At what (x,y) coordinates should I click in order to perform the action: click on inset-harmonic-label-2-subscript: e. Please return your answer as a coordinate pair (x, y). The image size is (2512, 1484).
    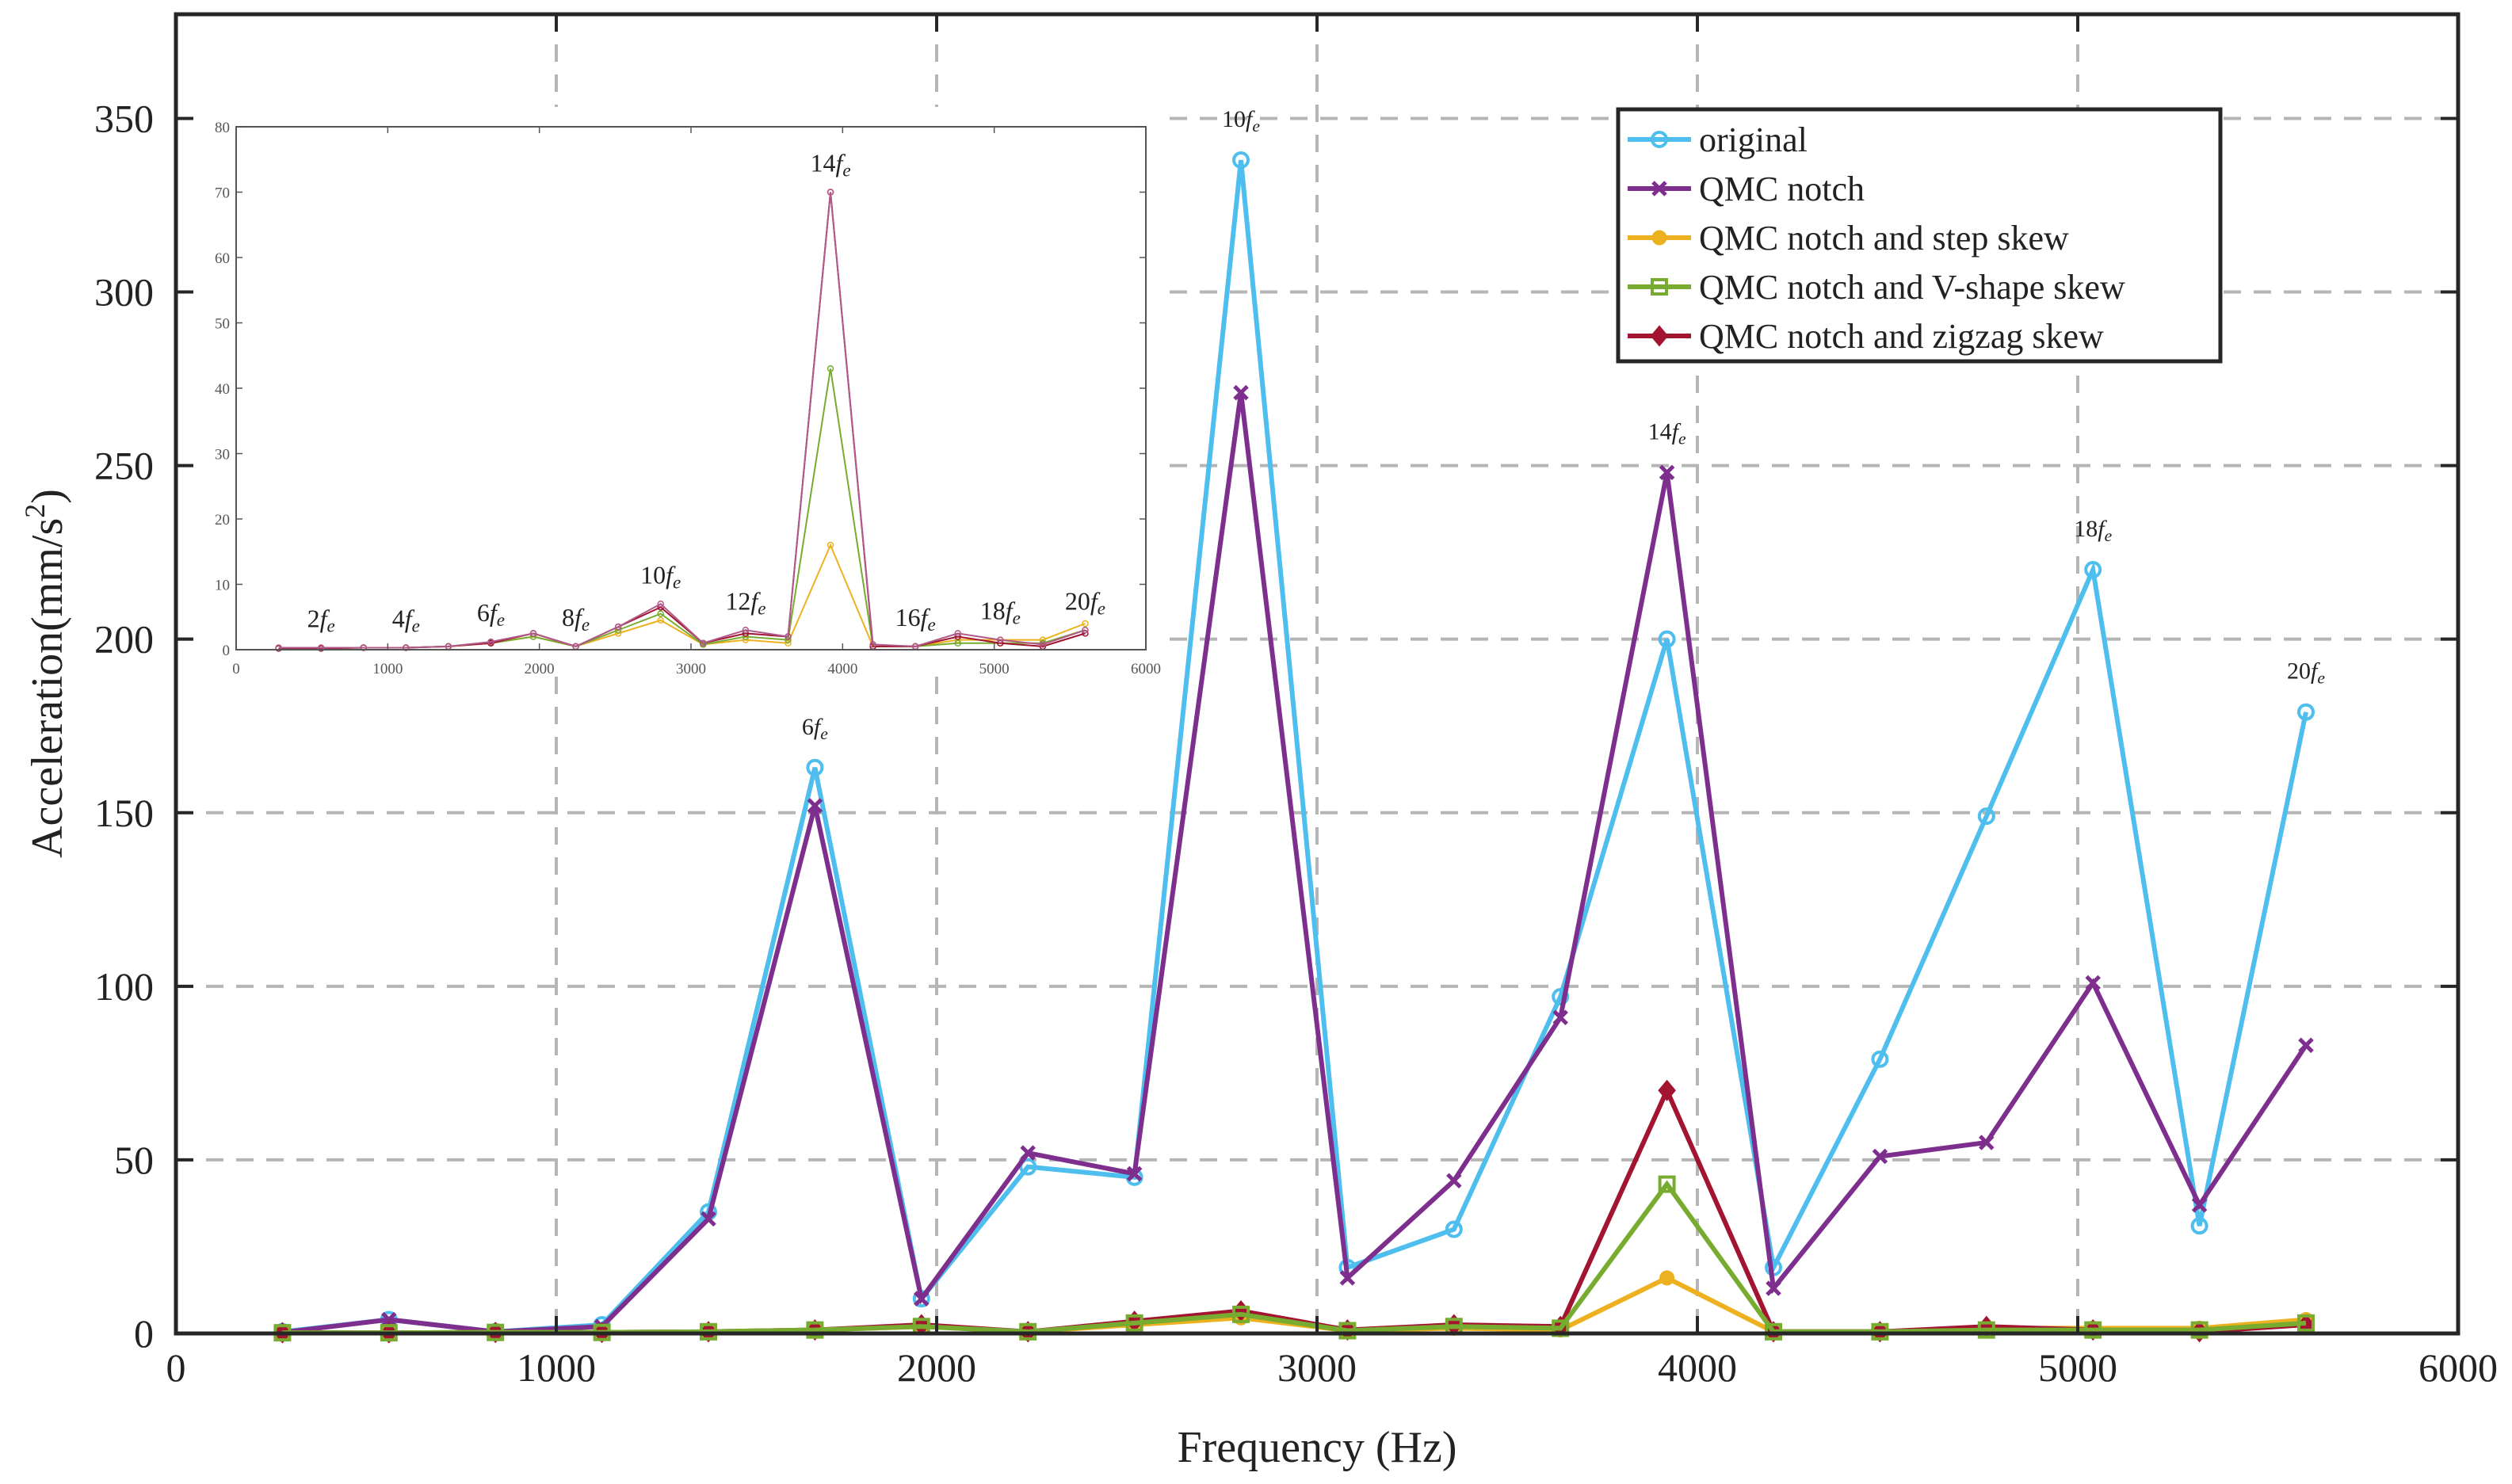
    Looking at the image, I should click on (330, 626).